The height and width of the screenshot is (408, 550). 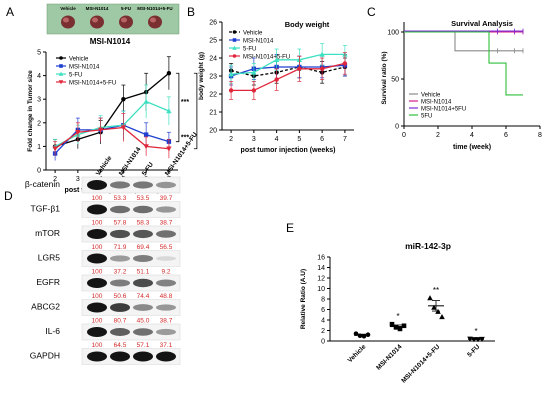 What do you see at coordinates (213, 131) in the screenshot?
I see `y-tick-label: 20` at bounding box center [213, 131].